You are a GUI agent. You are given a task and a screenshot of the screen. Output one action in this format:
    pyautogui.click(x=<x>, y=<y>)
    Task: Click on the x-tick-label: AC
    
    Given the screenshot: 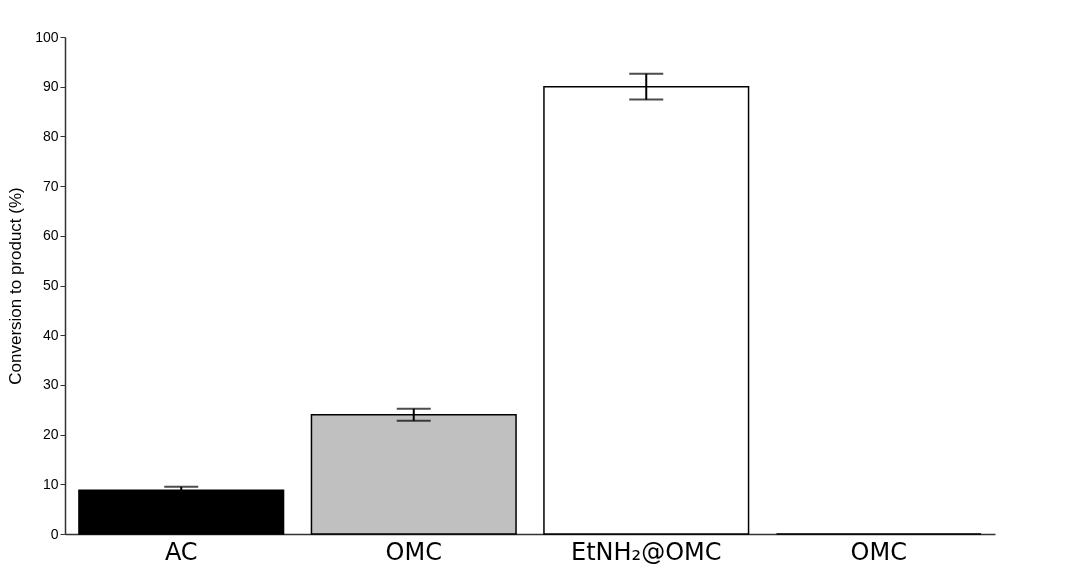 What is the action you would take?
    pyautogui.click(x=181, y=551)
    